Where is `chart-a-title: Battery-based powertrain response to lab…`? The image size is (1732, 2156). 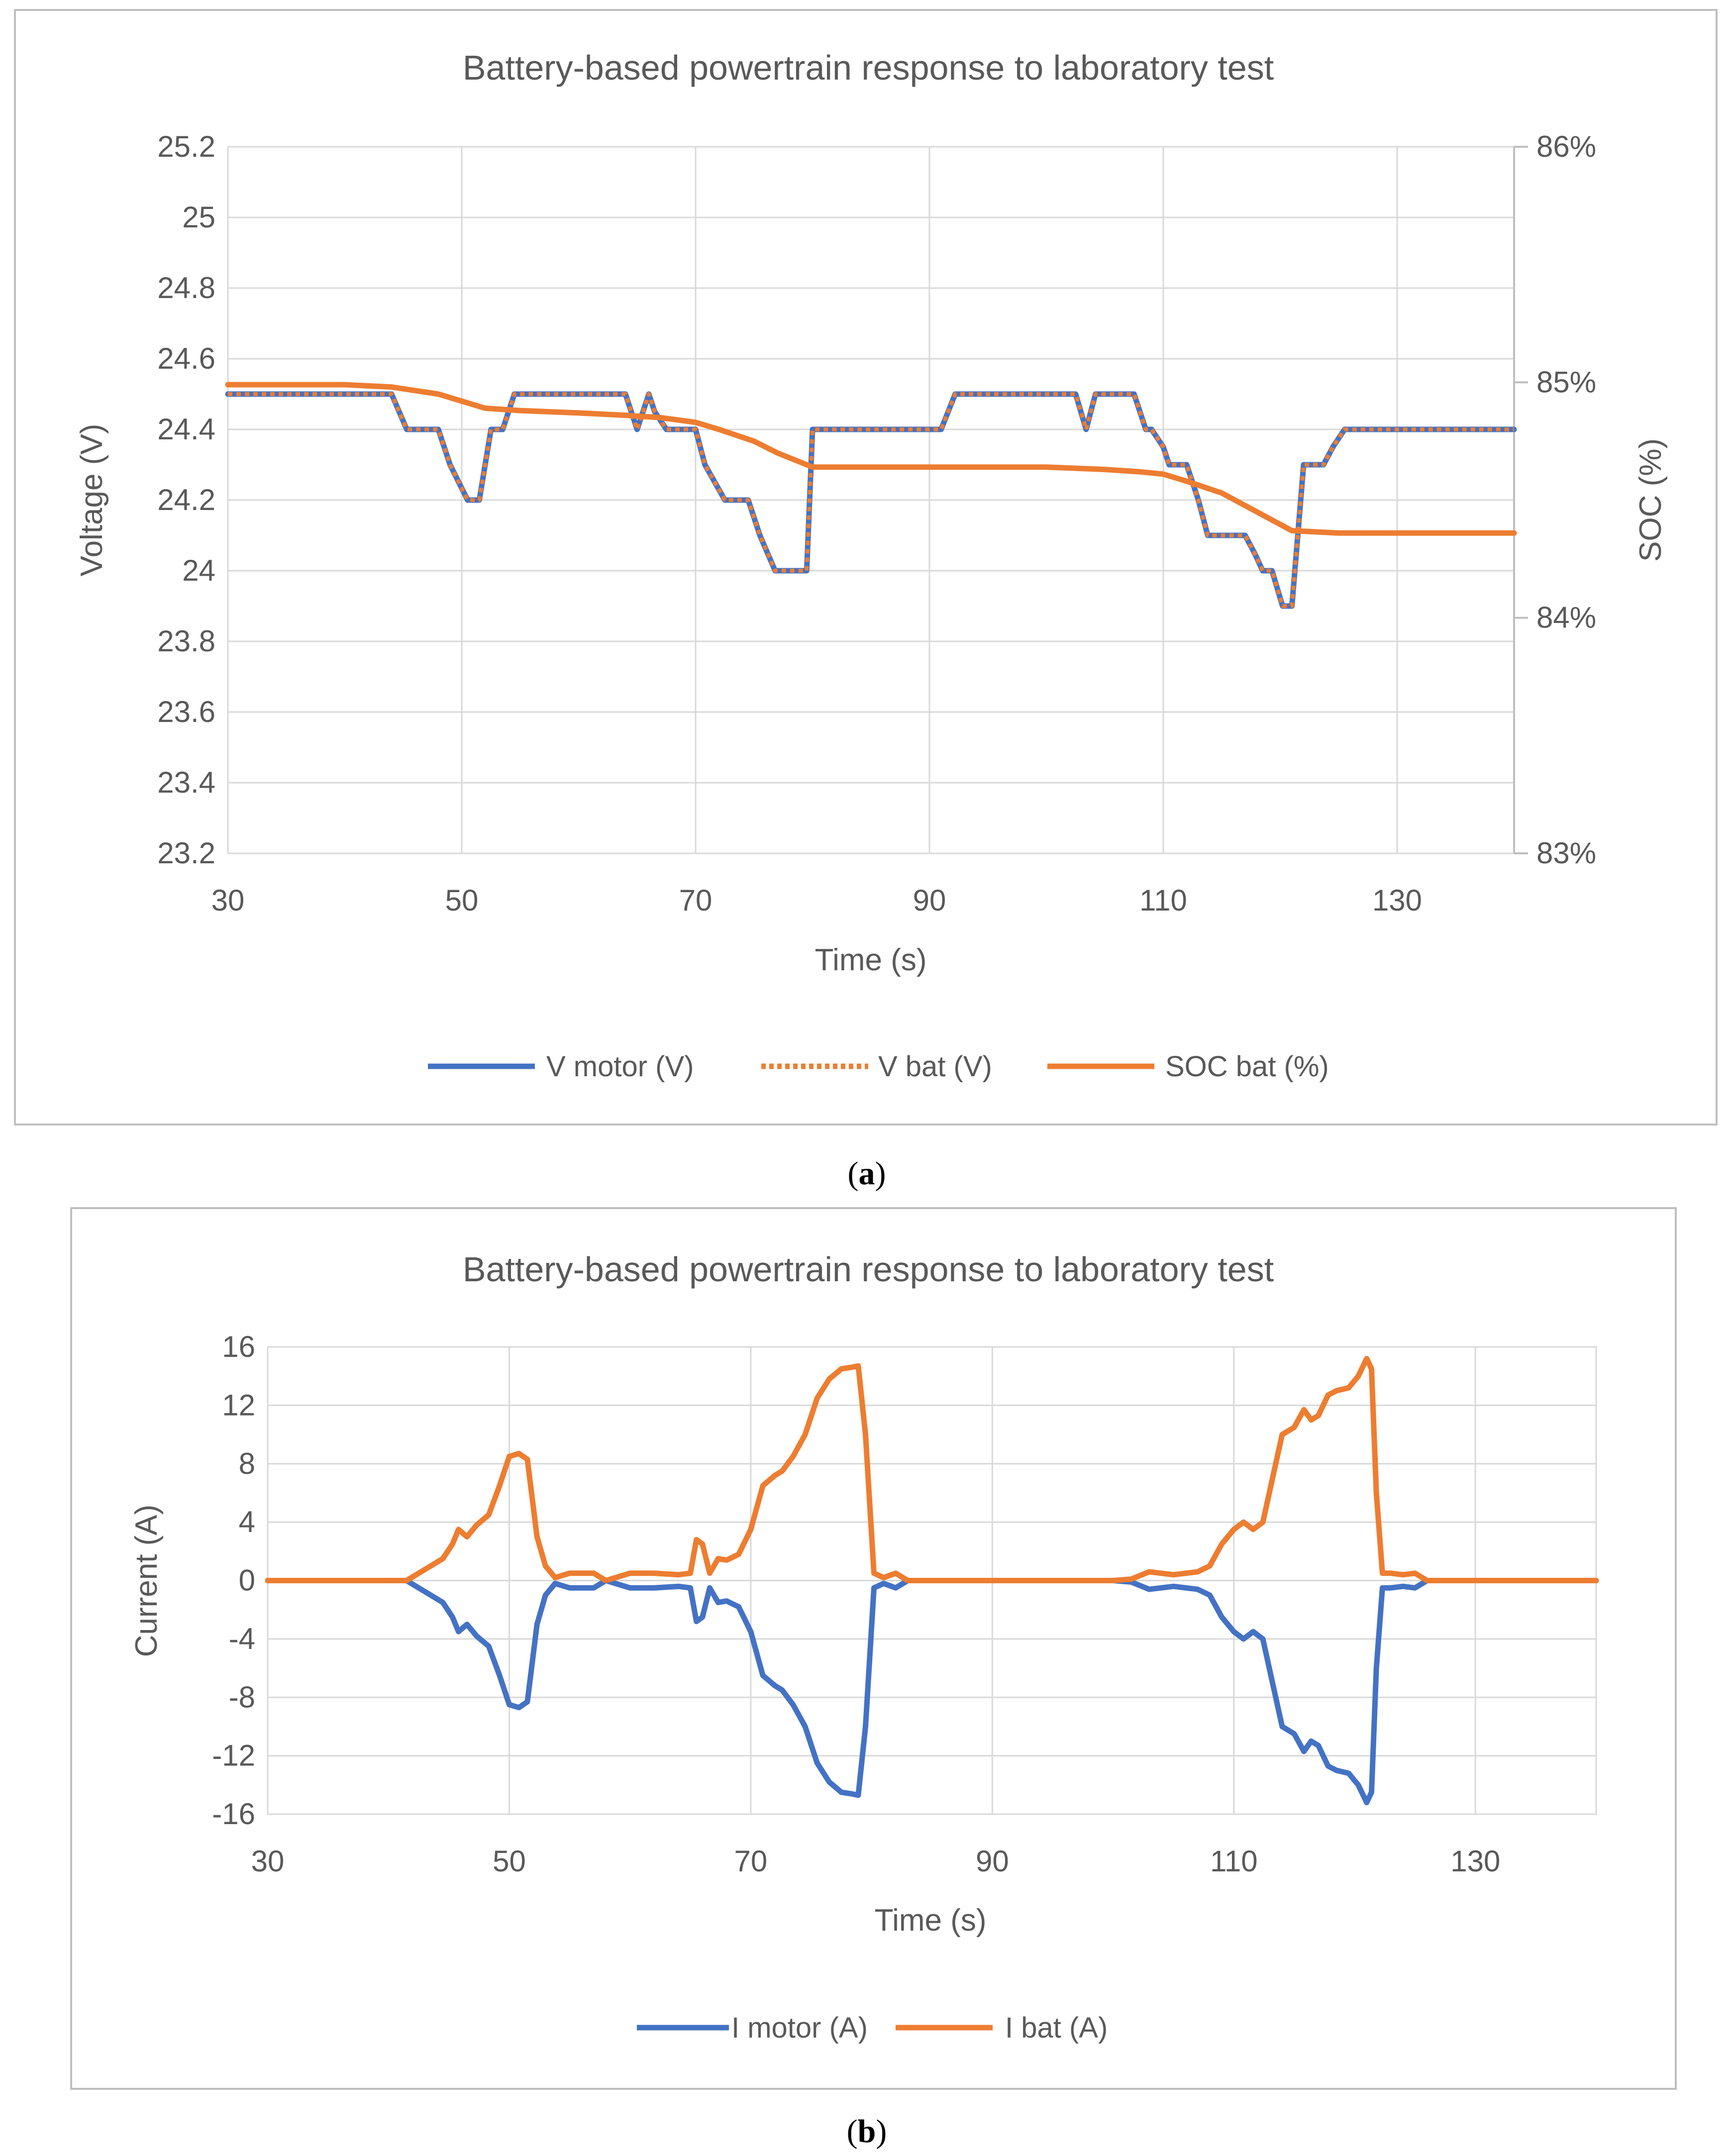
chart-a-title: Battery-based powertrain response to lab… is located at coordinates (868, 67).